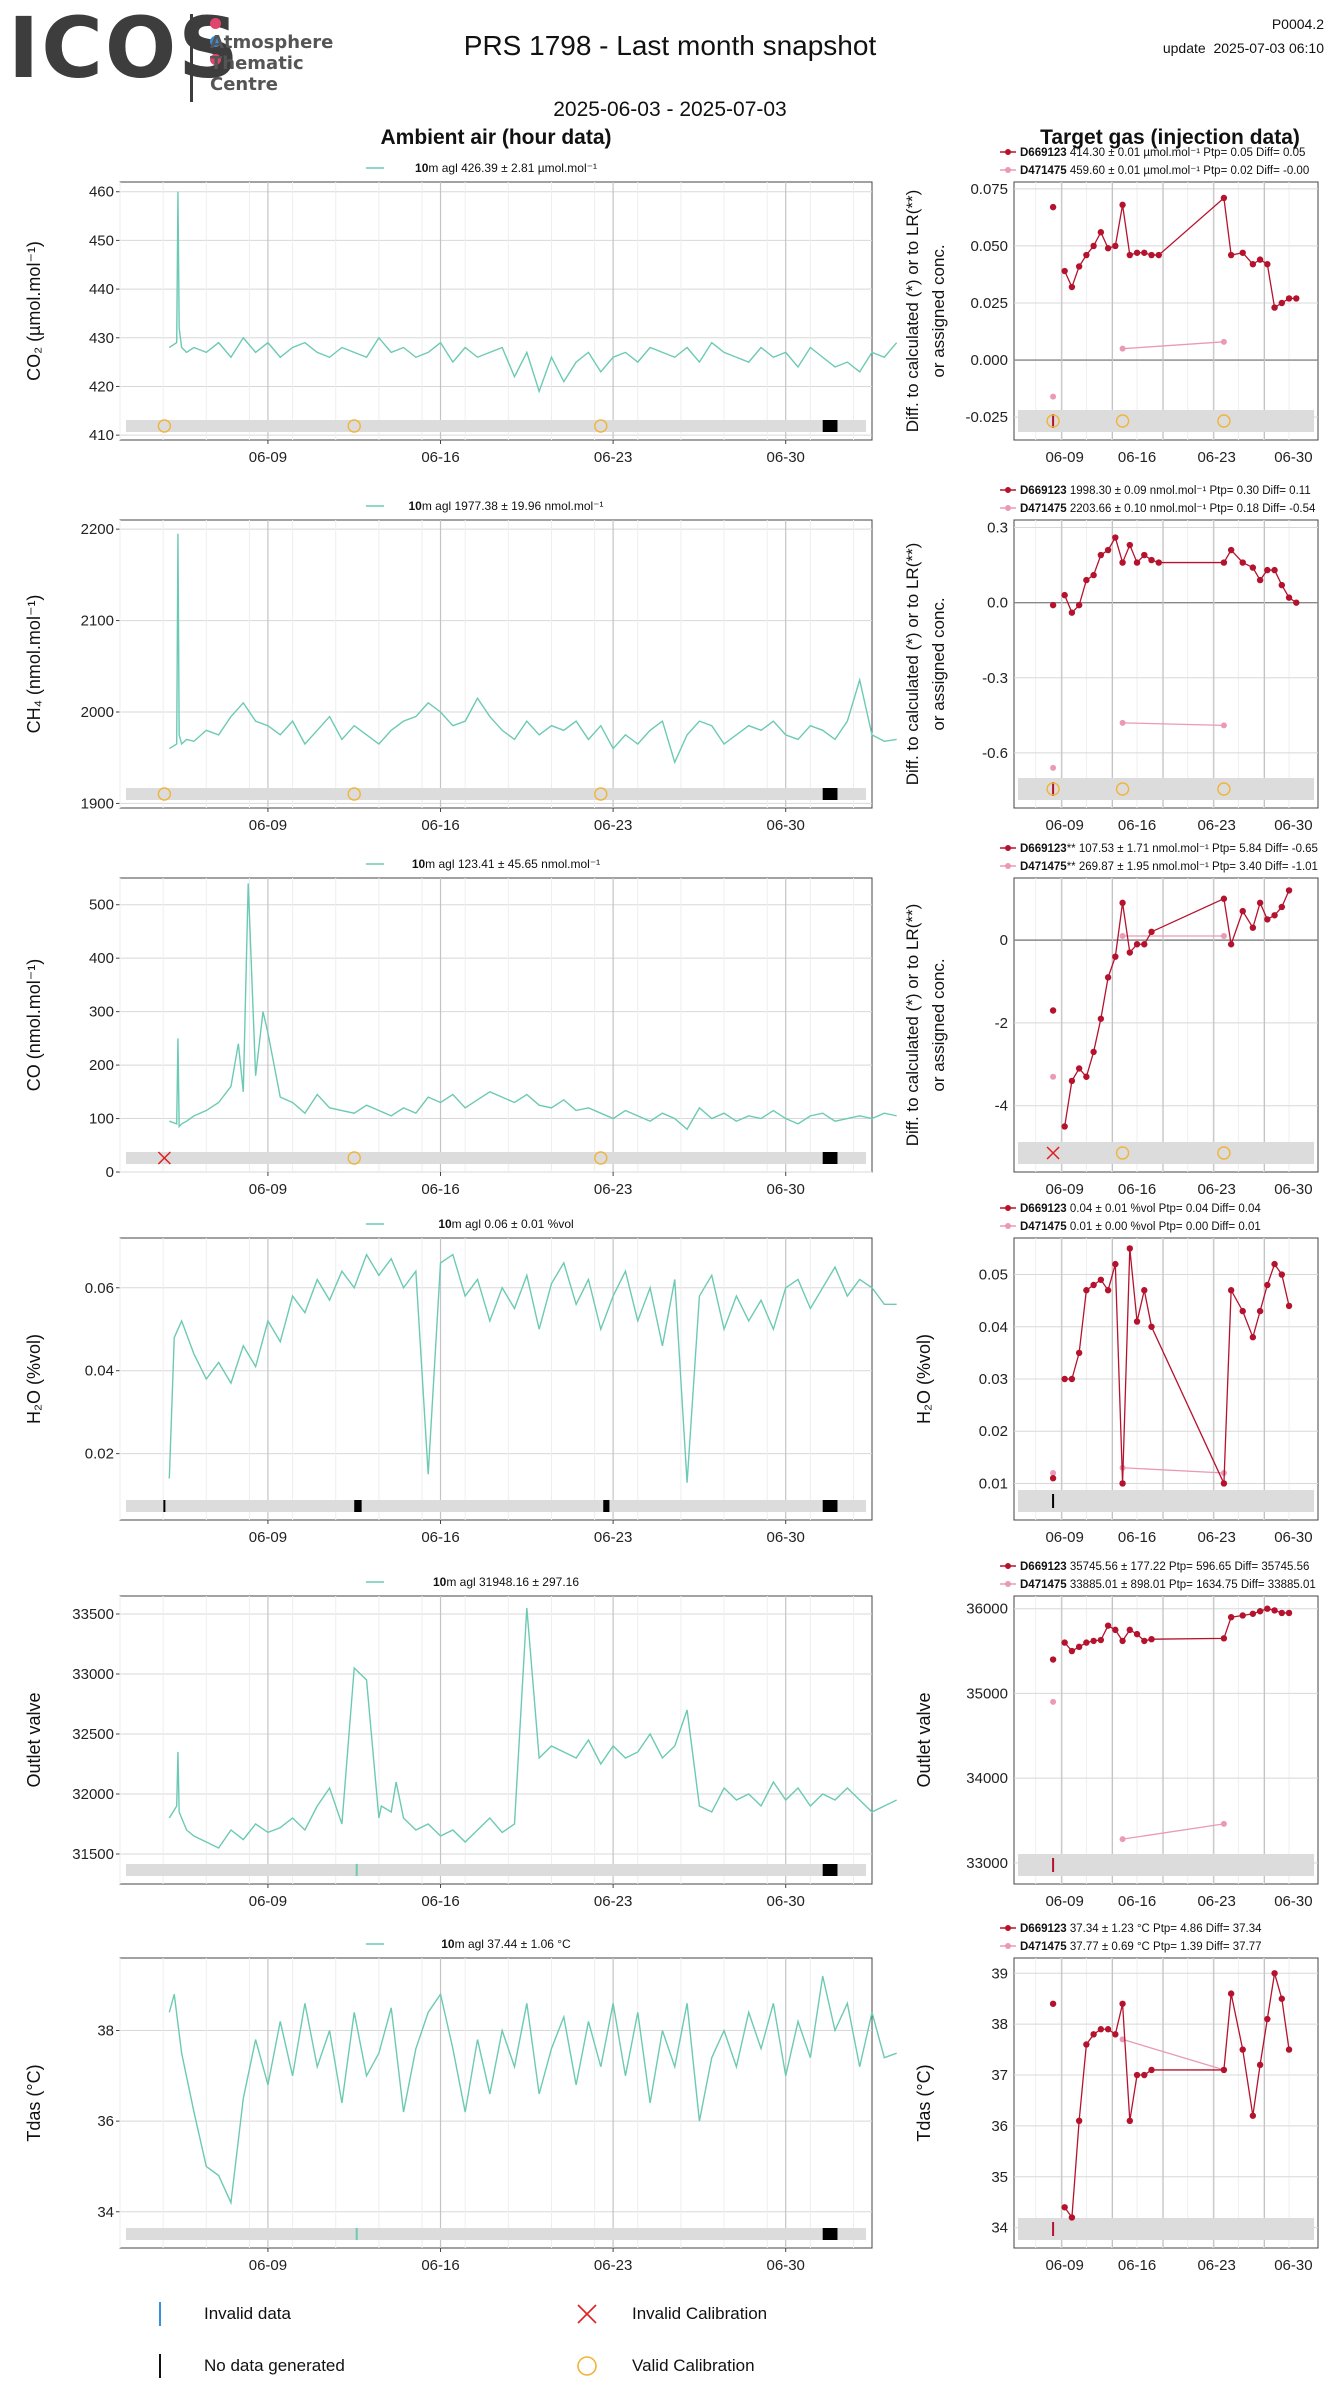 The image size is (1340, 2400). I want to click on legend-symbols-left, so click(160, 2340).